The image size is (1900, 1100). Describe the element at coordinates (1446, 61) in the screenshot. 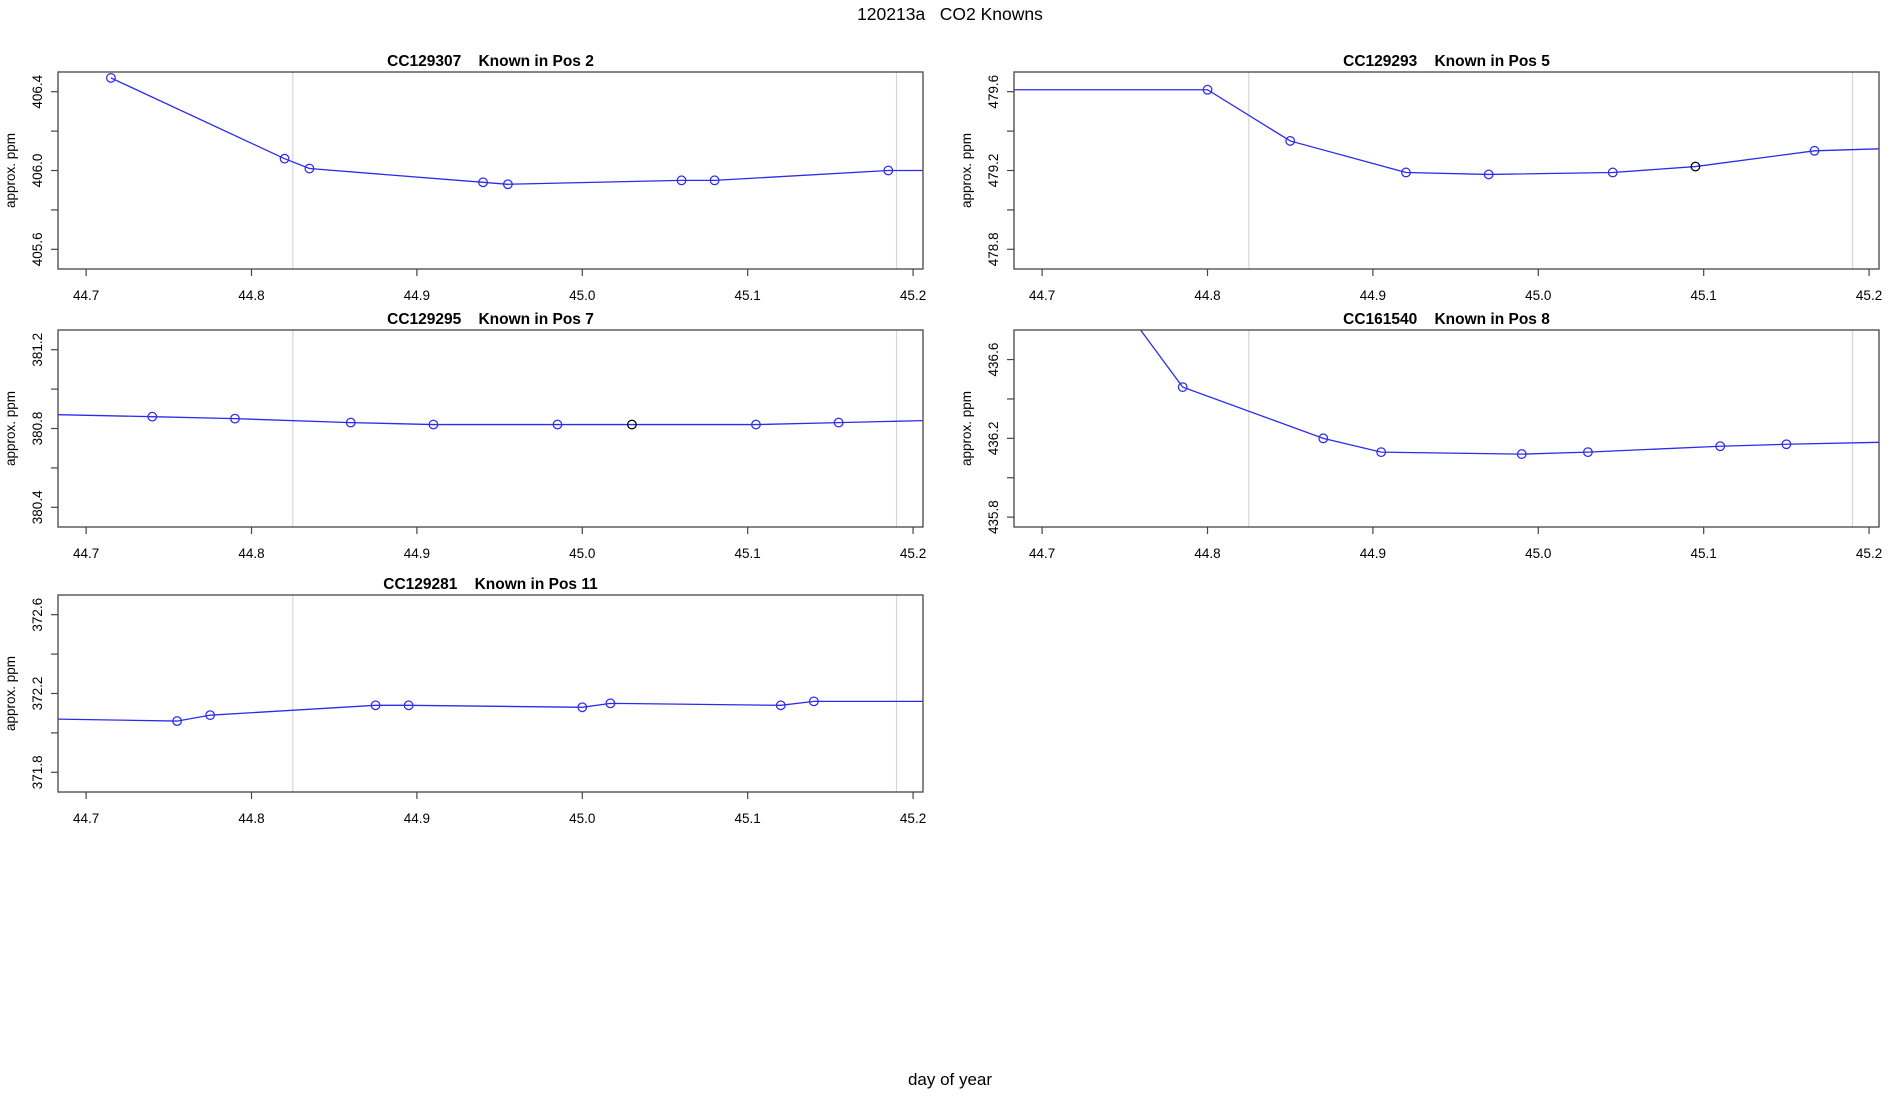

I see `panel-title: CC129293 Known in Pos 5` at that location.